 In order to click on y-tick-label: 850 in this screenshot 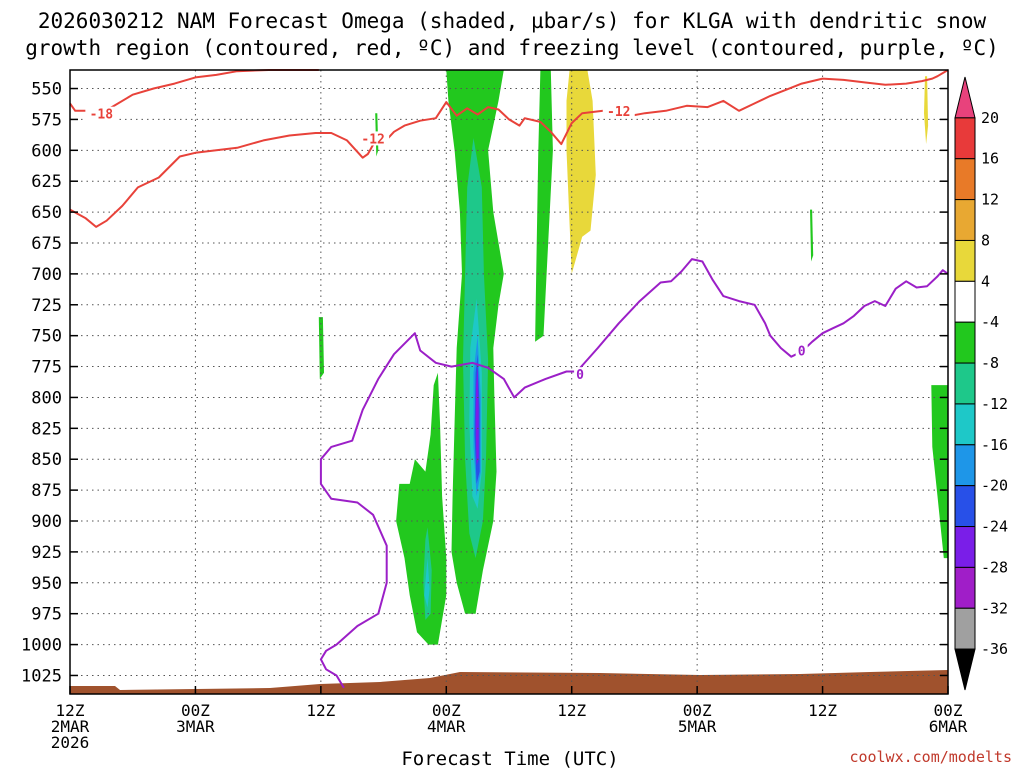, I will do `click(46, 460)`.